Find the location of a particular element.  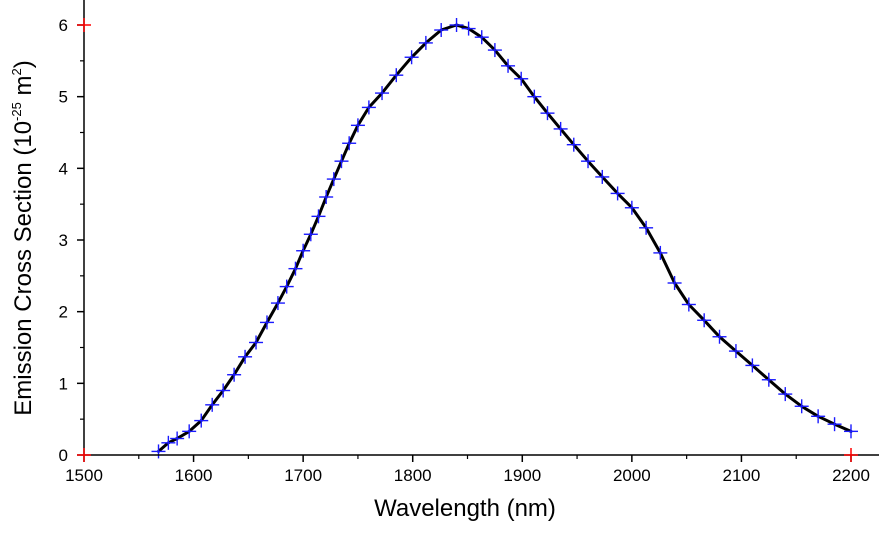

y-axis-title-exponent: -25 is located at coordinates (16, 111).